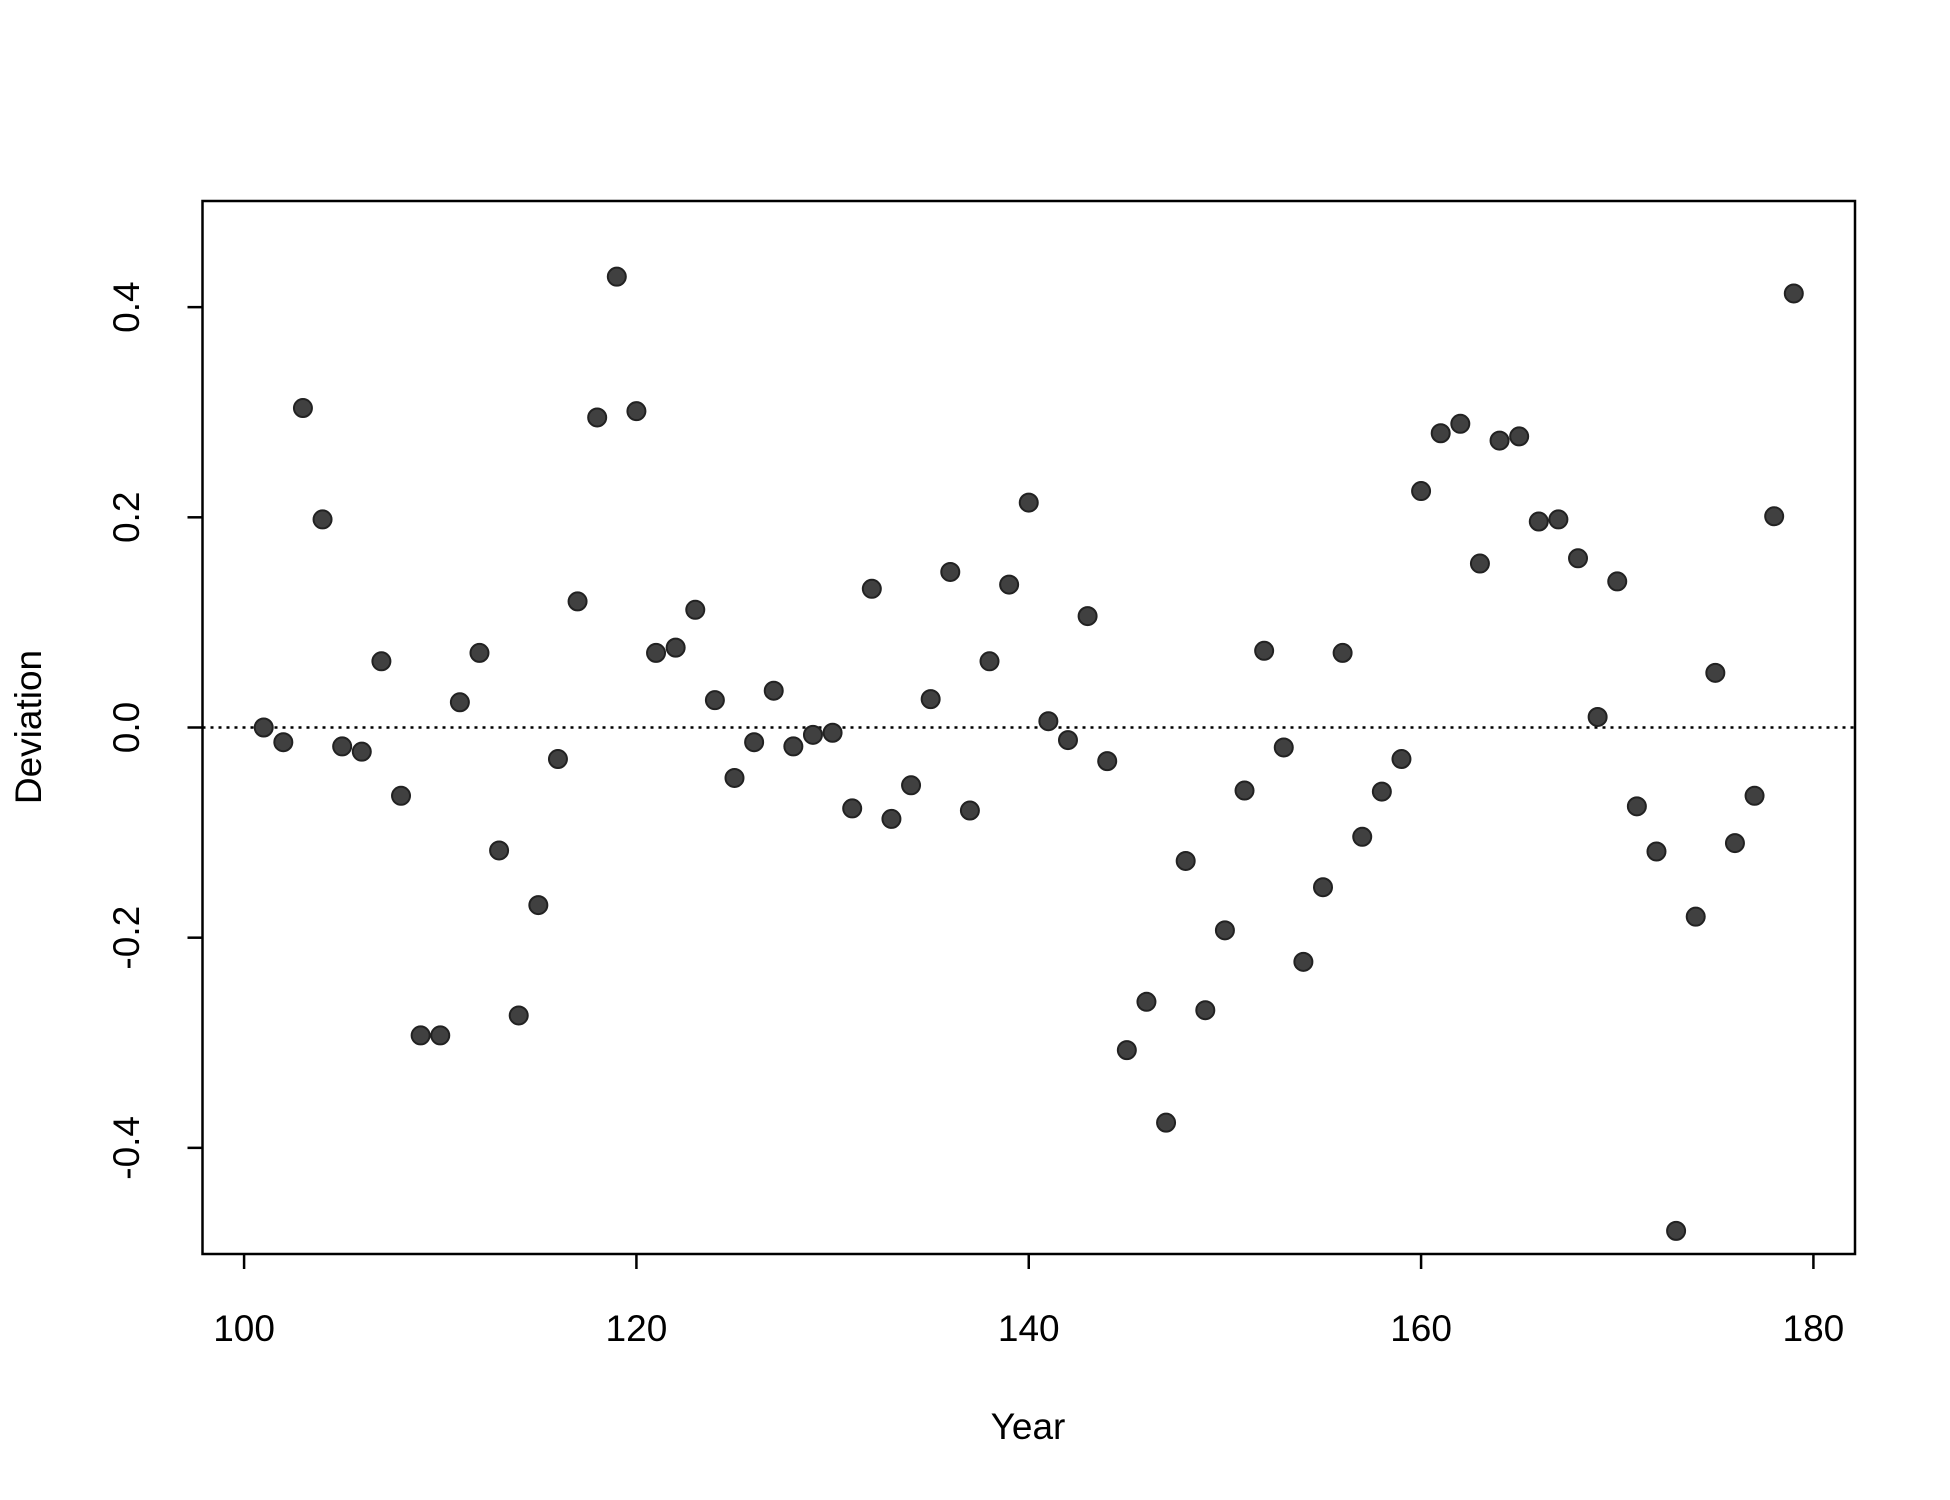 The height and width of the screenshot is (1500, 1950). I want to click on y-tick-label: 0.4, so click(126, 306).